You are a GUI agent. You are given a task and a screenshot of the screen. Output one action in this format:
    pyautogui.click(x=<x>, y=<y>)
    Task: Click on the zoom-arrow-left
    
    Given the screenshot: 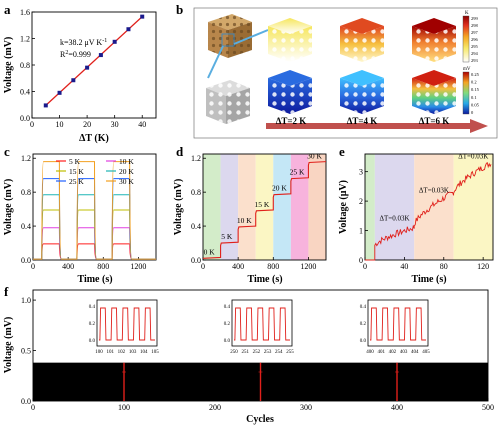 What is the action you would take?
    pyautogui.click(x=215, y=62)
    